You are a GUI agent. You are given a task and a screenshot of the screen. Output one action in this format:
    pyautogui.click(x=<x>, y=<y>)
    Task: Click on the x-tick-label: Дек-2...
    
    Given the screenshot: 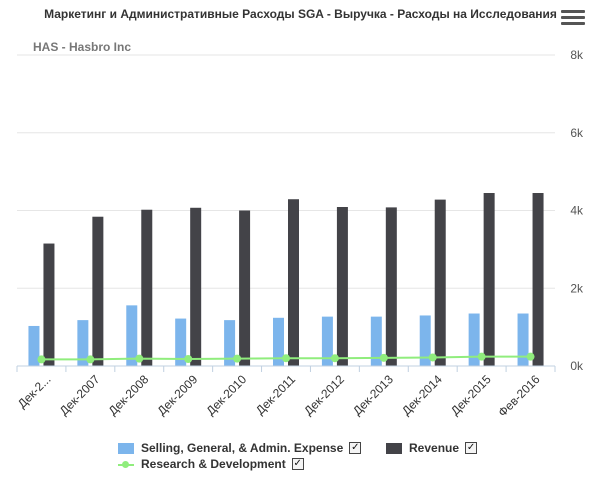 What is the action you would take?
    pyautogui.click(x=34, y=391)
    